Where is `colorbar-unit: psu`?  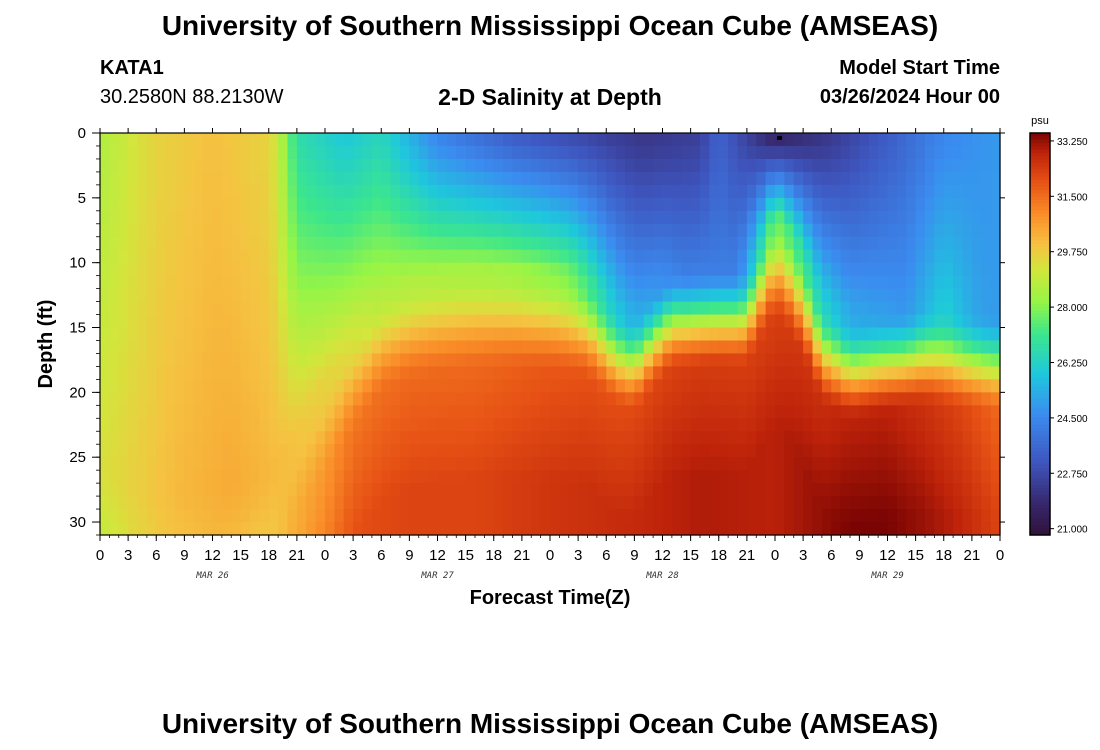 colorbar-unit: psu is located at coordinates (1040, 121).